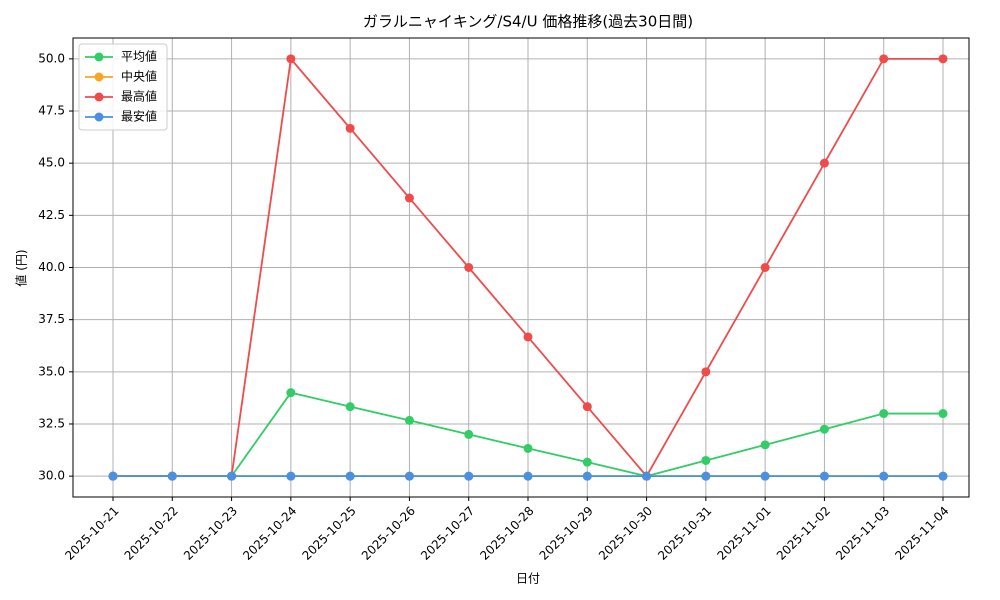 The image size is (1000, 600). I want to click on y-tick-label: 32.5, so click(51, 423).